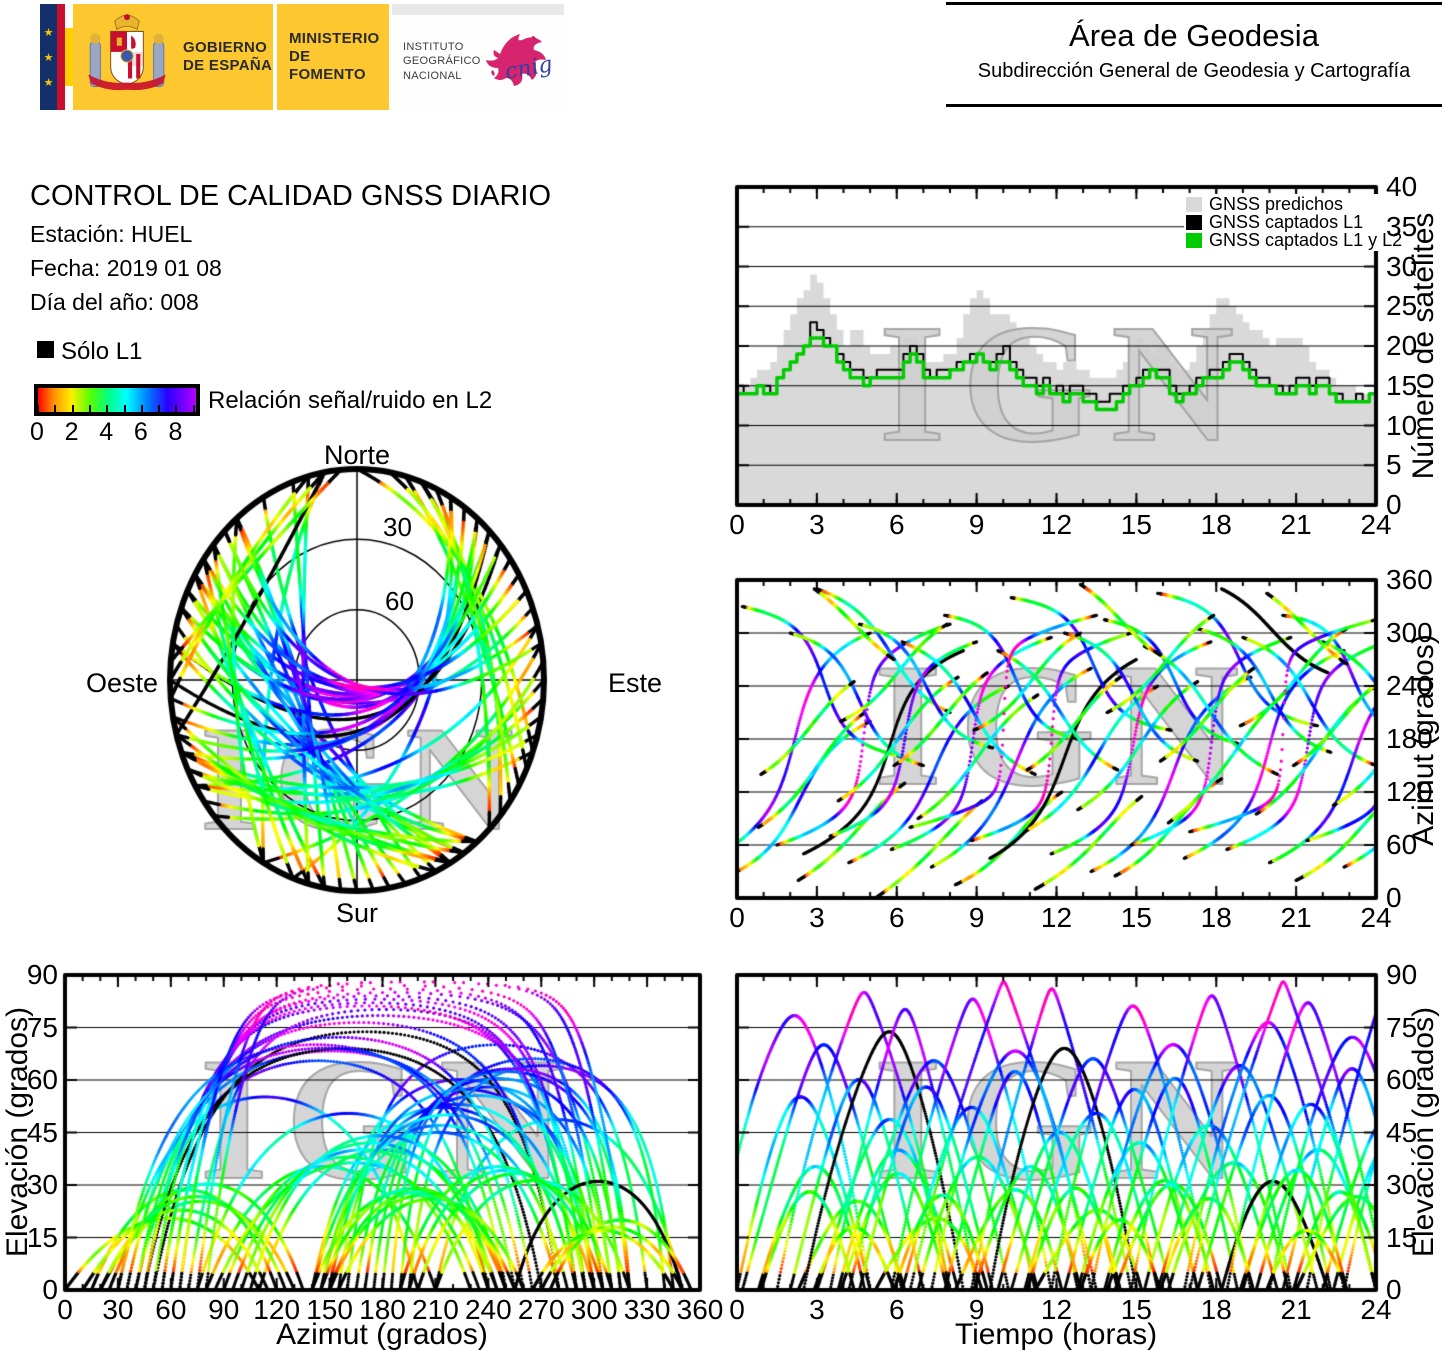 This screenshot has width=1445, height=1350. I want to click on tick-label: 10, so click(1402, 425).